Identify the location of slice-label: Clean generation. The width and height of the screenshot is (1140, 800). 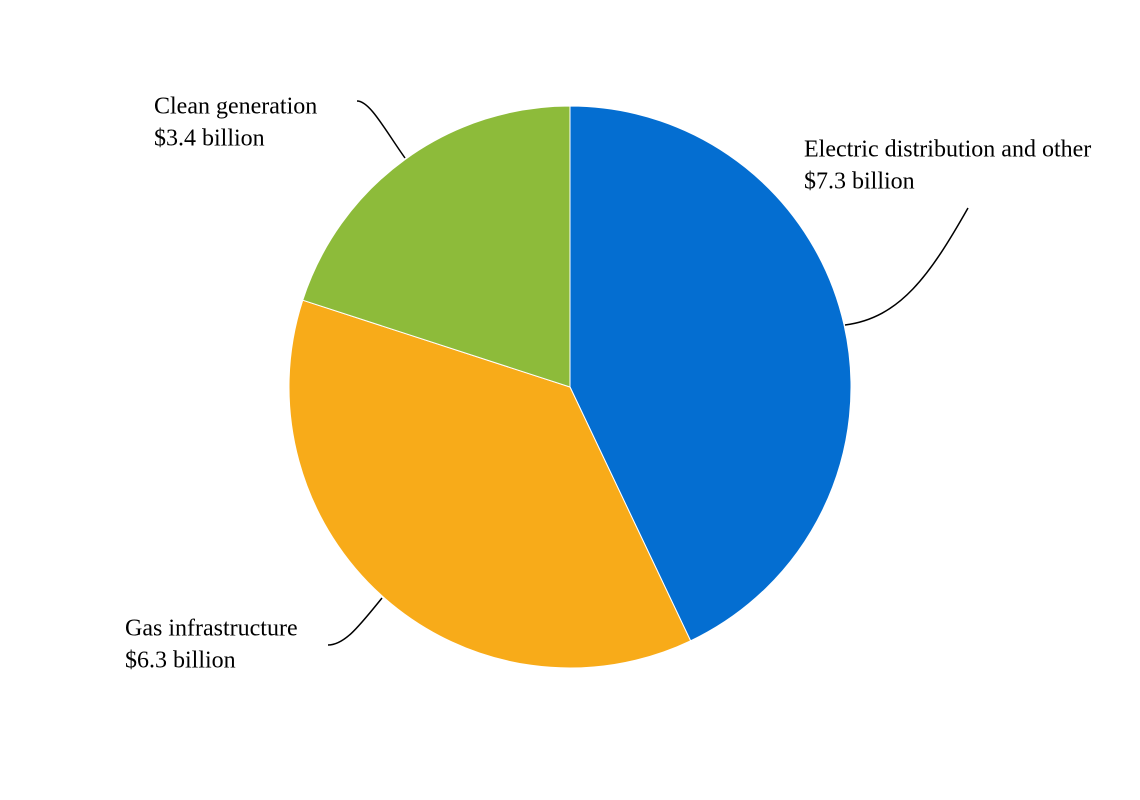
(235, 107).